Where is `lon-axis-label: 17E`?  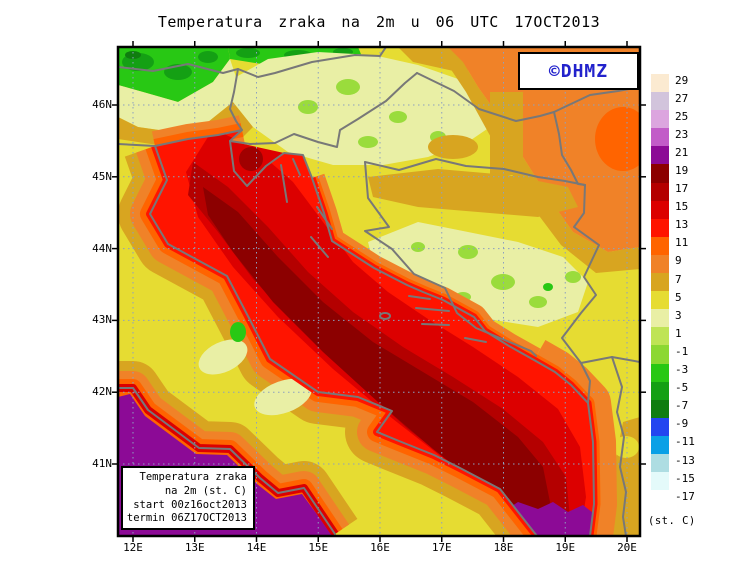
lon-axis-label: 17E is located at coordinates (441, 547).